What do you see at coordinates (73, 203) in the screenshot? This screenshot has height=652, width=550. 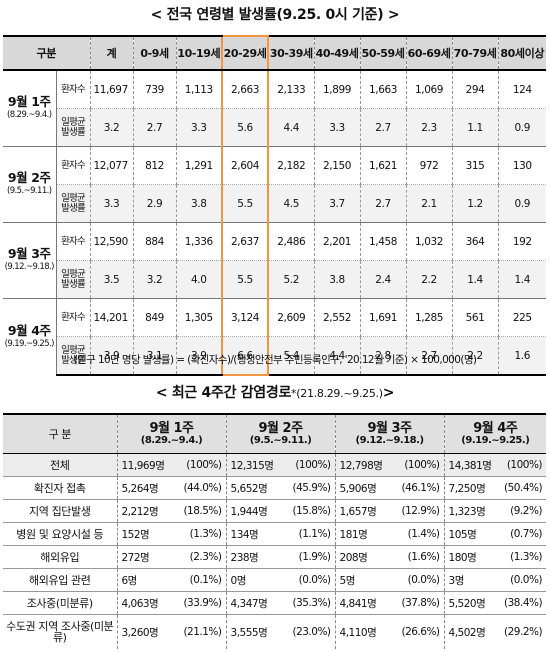 I see `avg-sub-label: 일평균 발생률` at bounding box center [73, 203].